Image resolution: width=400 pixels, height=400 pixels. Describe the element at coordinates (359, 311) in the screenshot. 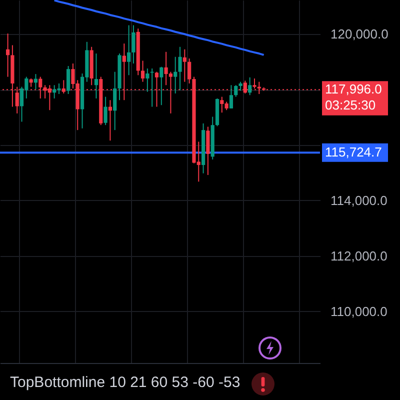

I see `y-tick-label: 110,000.0` at that location.